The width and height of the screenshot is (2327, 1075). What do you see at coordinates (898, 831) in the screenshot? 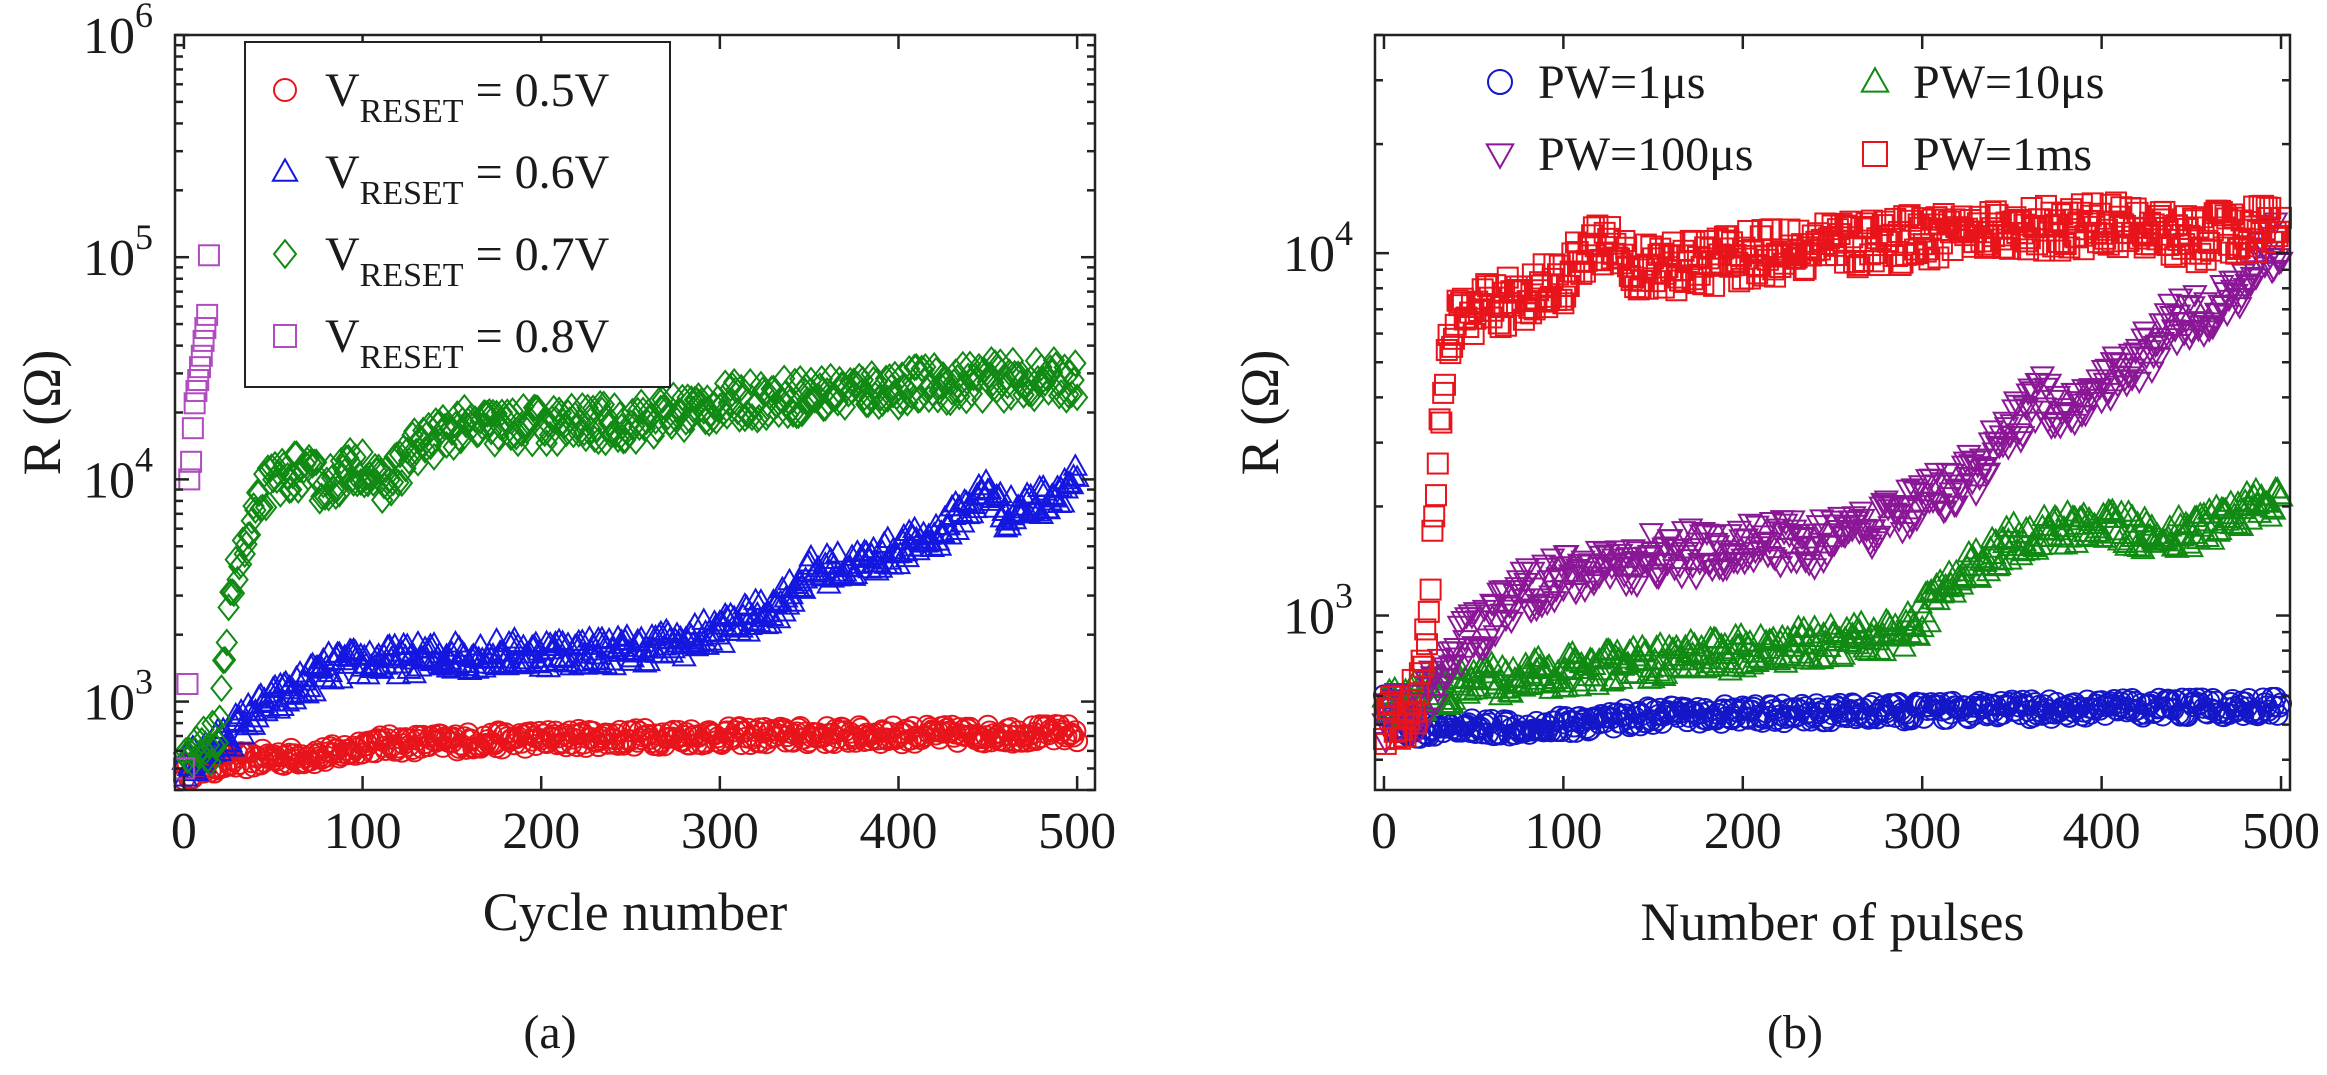
I see `chart-a-x-tick-label: 400` at bounding box center [898, 831].